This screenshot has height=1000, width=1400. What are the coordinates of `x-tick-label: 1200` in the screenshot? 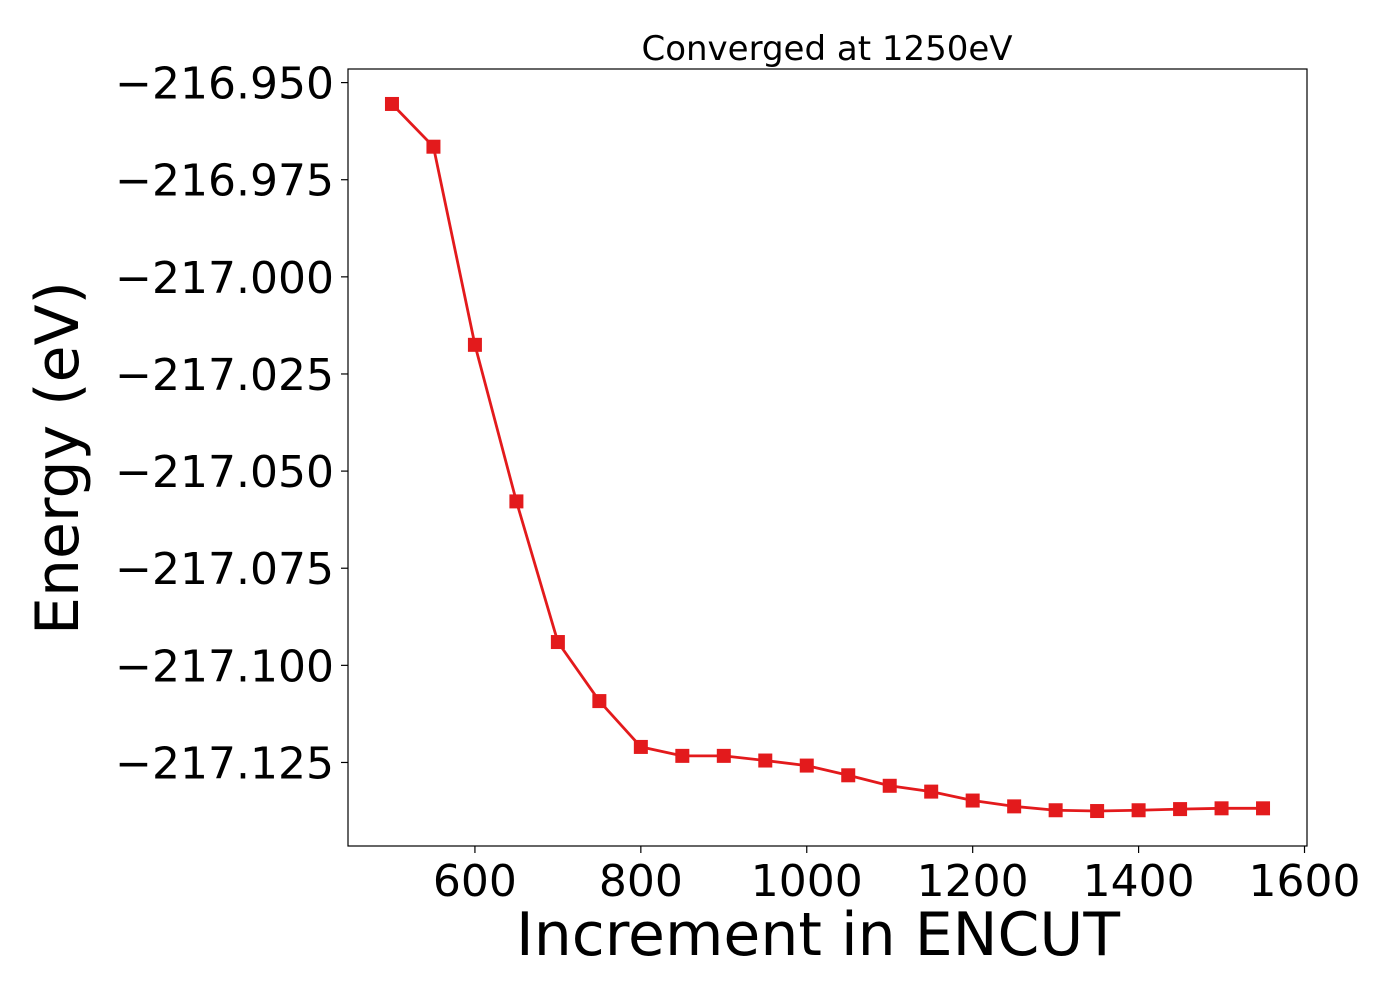 It's located at (973, 881).